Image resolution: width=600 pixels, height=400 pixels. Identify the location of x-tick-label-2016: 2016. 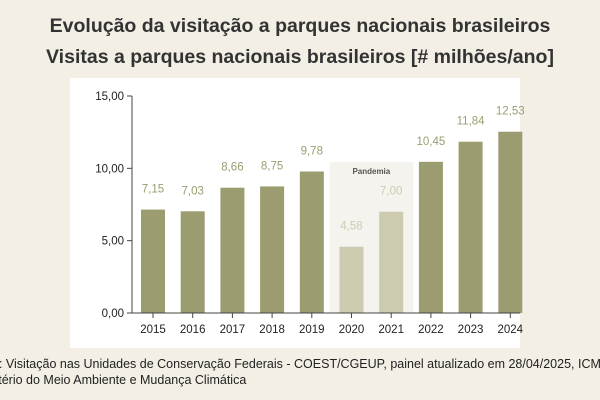
(193, 330).